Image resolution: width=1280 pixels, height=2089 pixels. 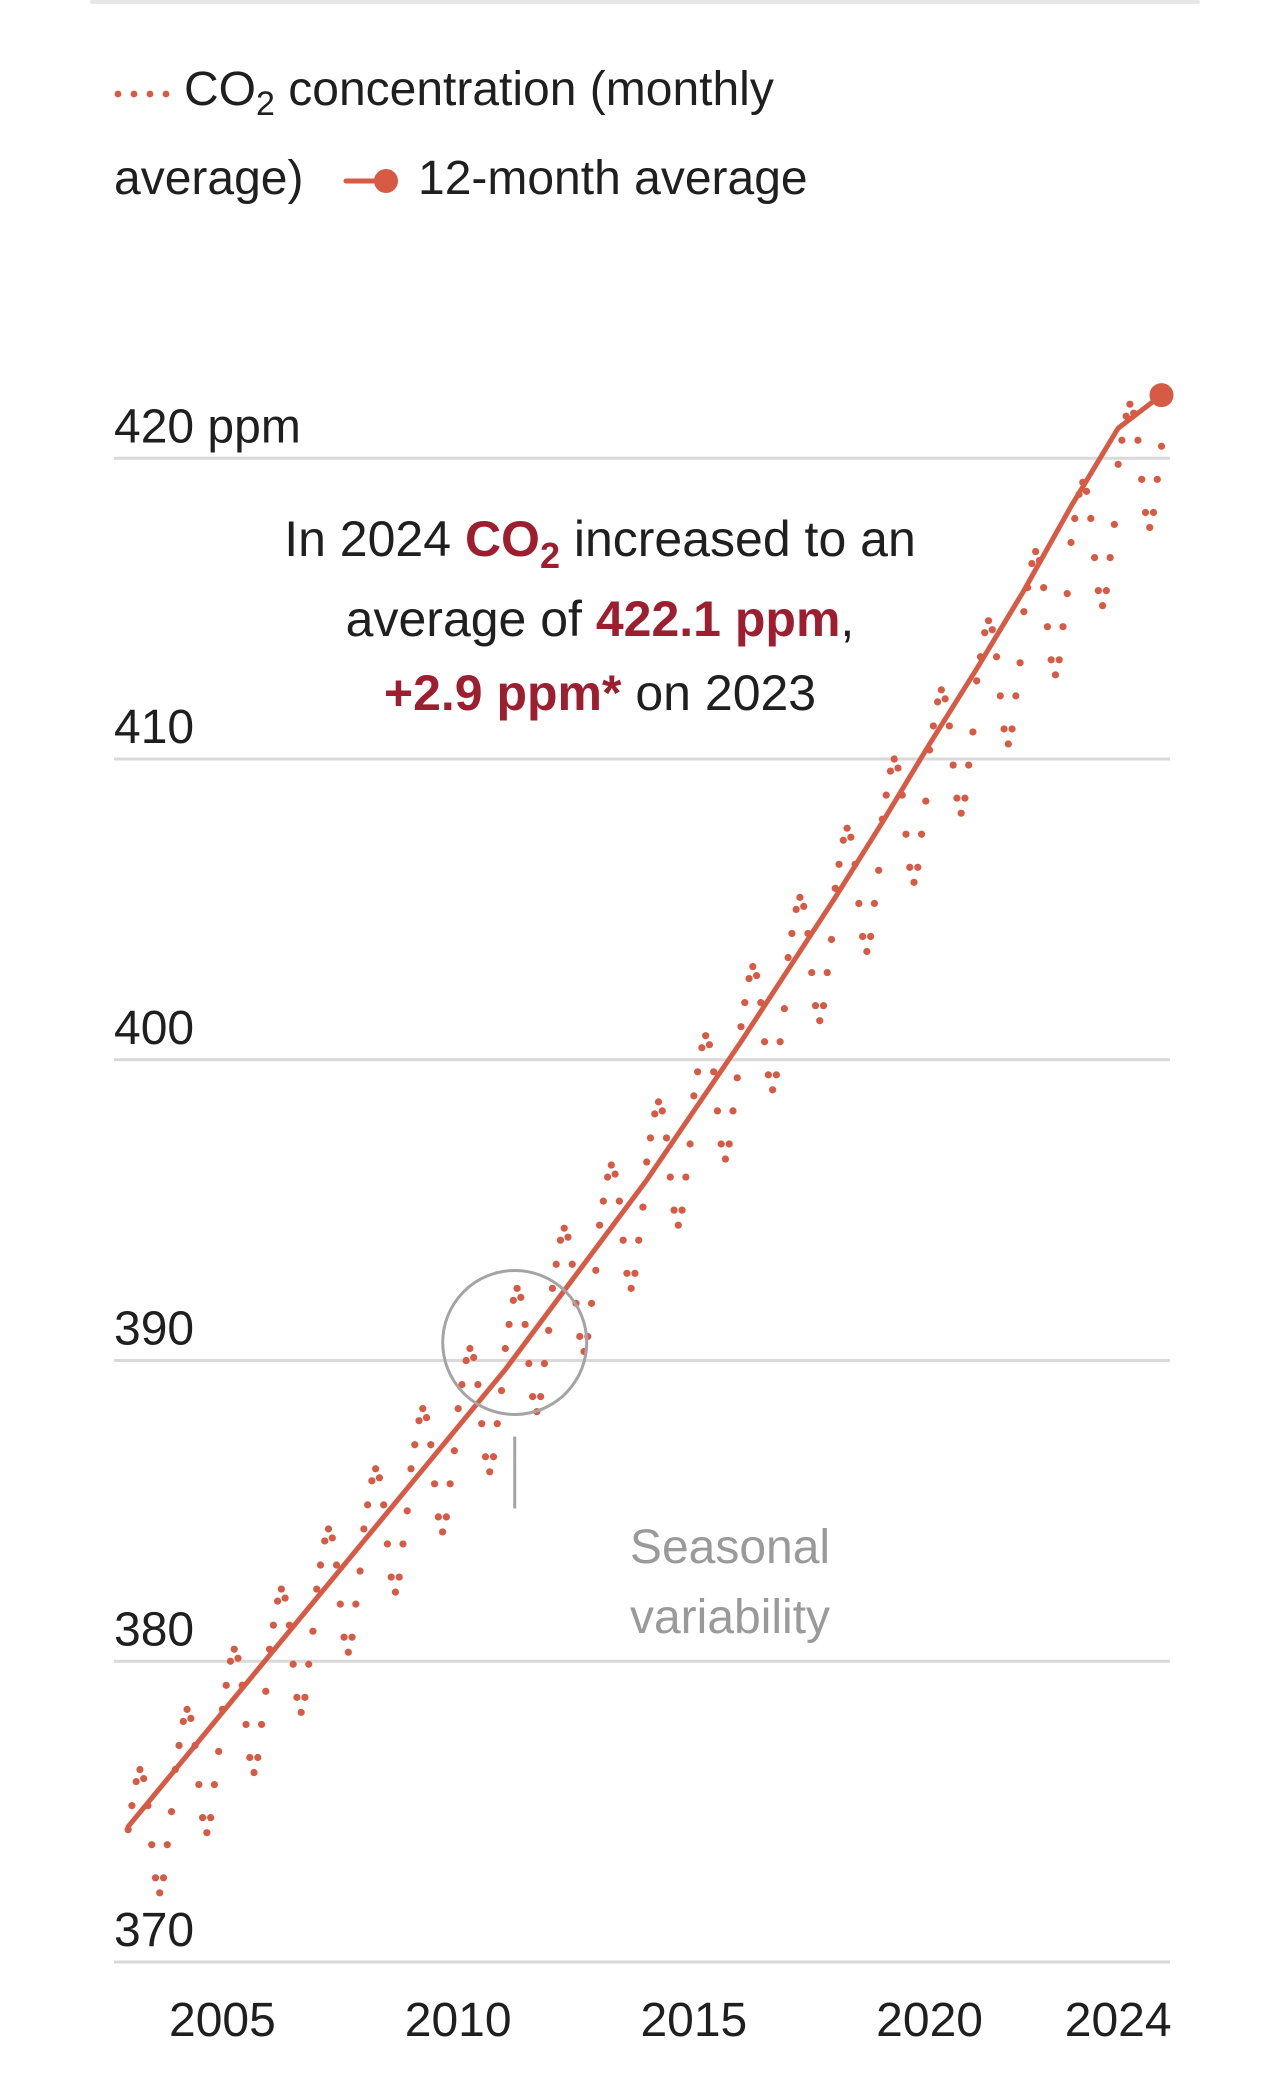 I want to click on annotation-line2: average of 422.1 ppm,, so click(x=600, y=619).